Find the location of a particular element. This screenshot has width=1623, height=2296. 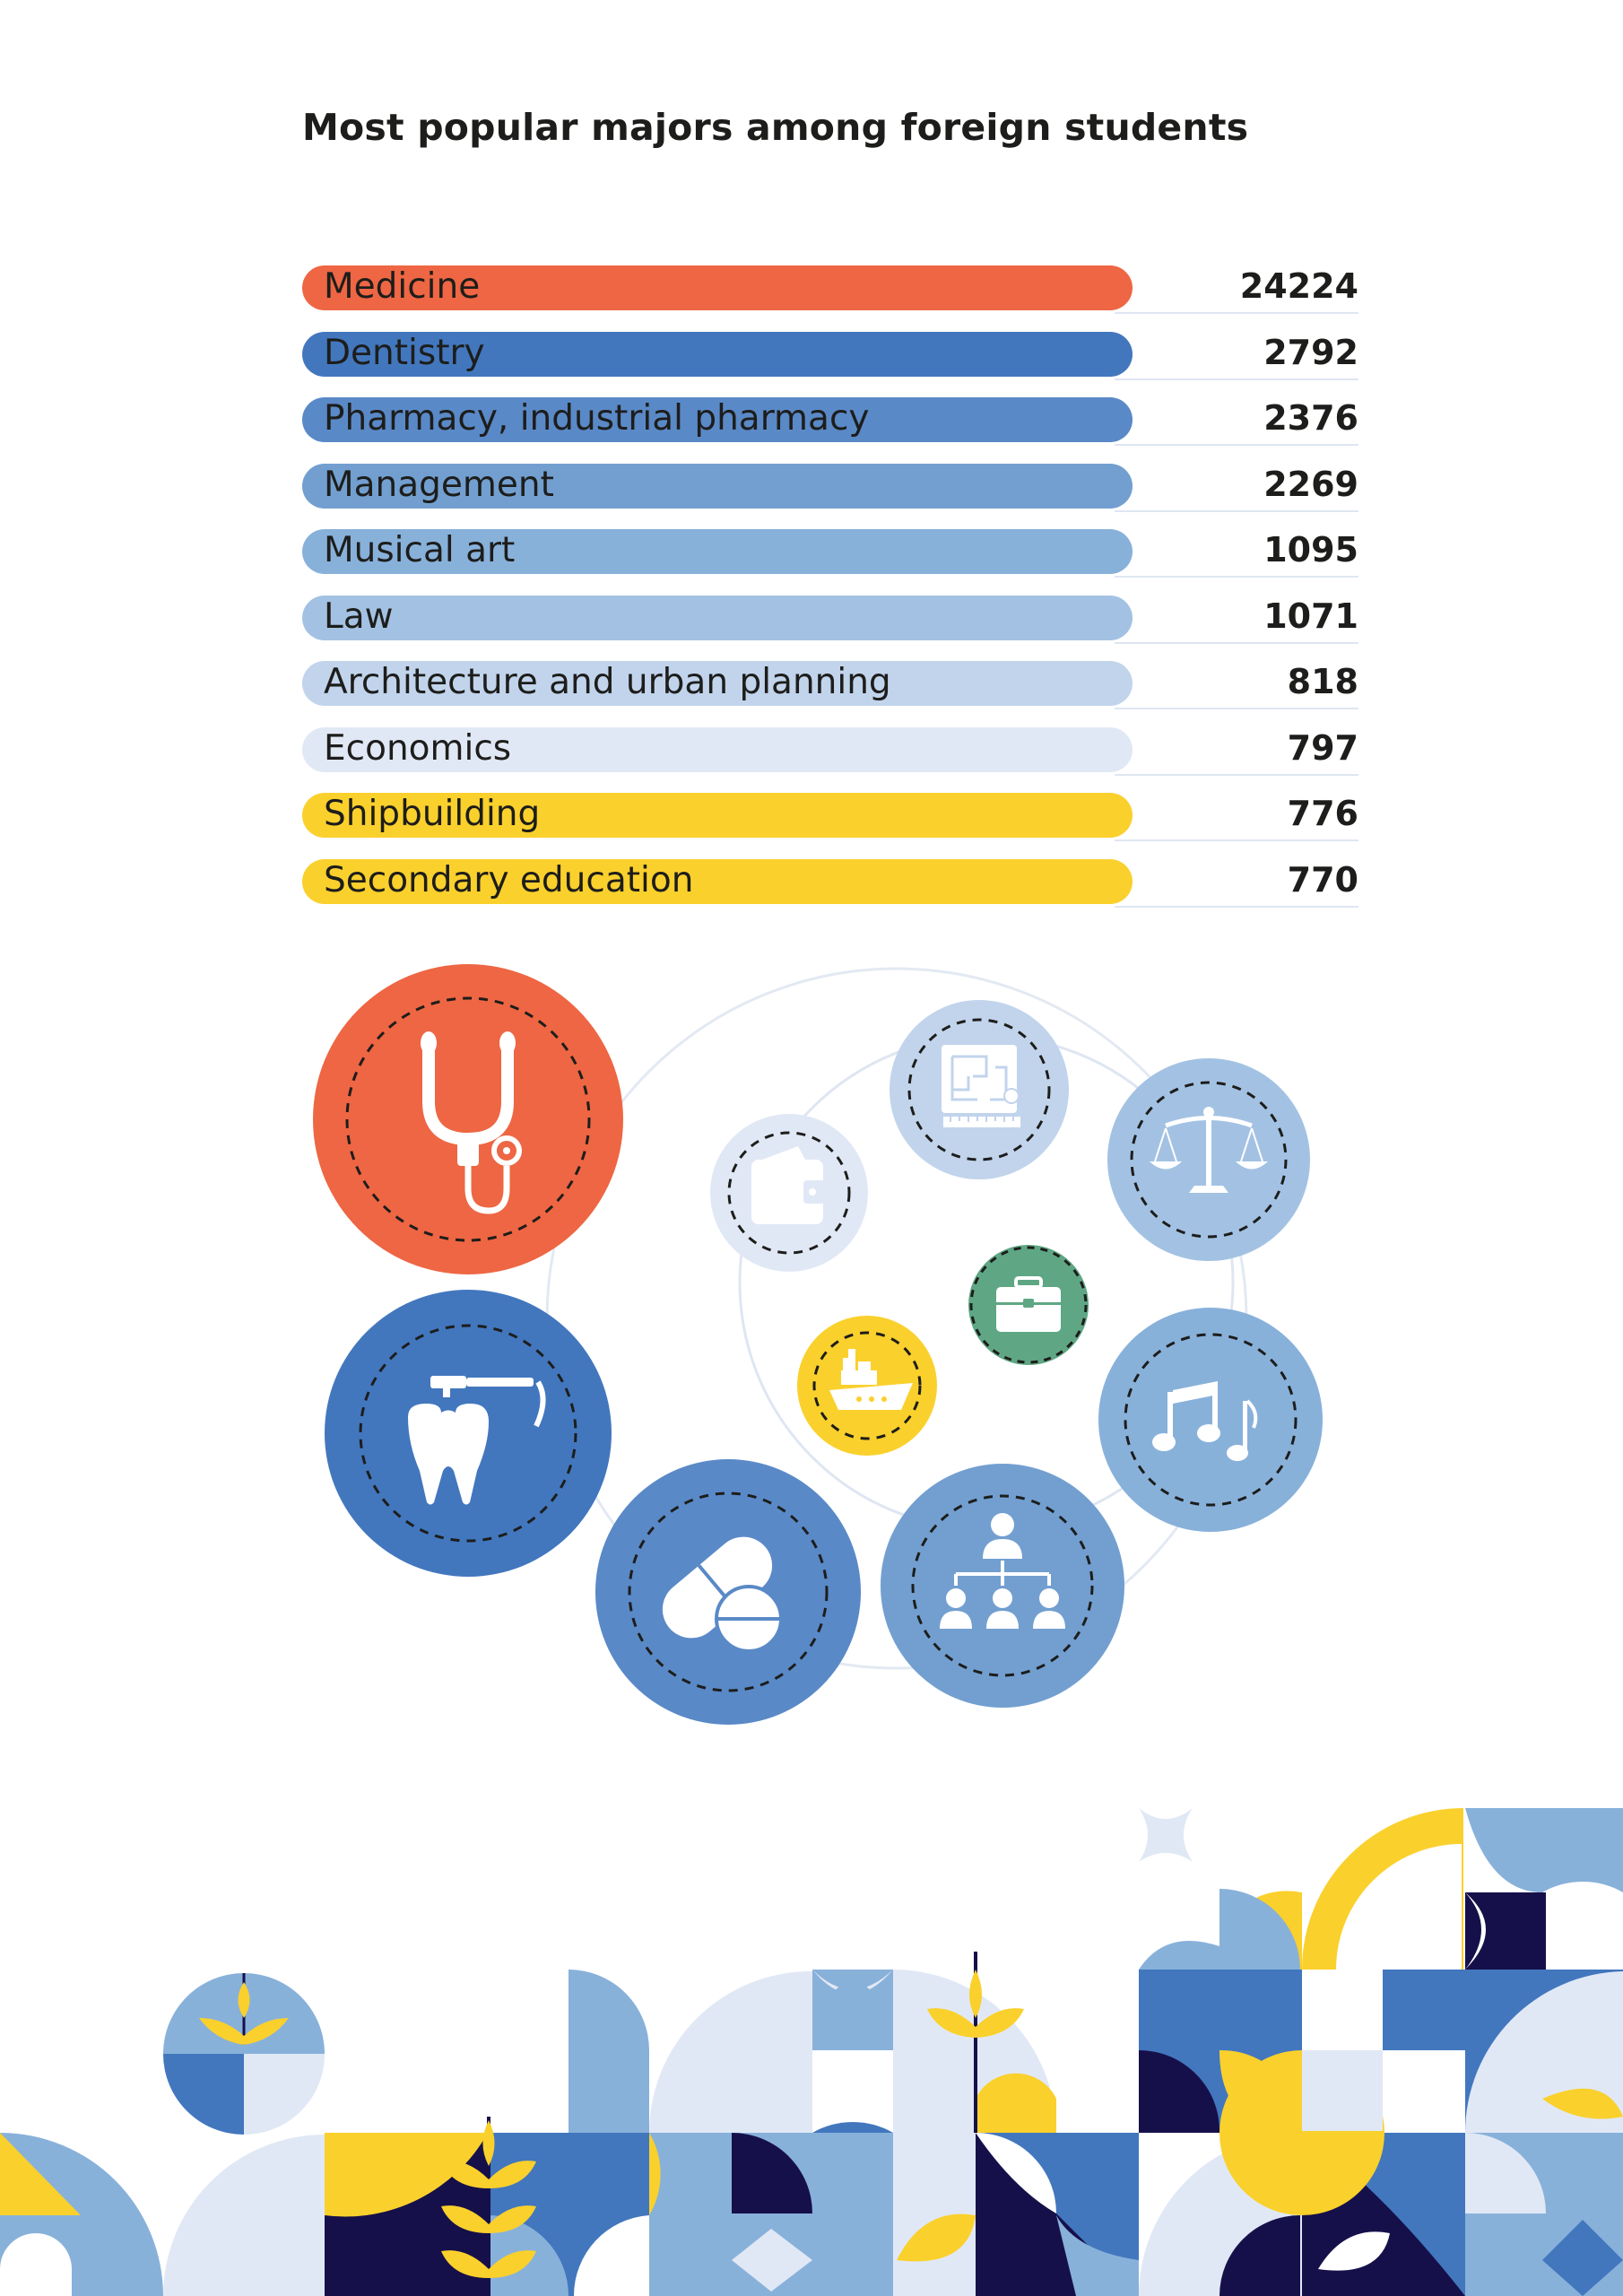

pills-icon is located at coordinates (728, 1592).